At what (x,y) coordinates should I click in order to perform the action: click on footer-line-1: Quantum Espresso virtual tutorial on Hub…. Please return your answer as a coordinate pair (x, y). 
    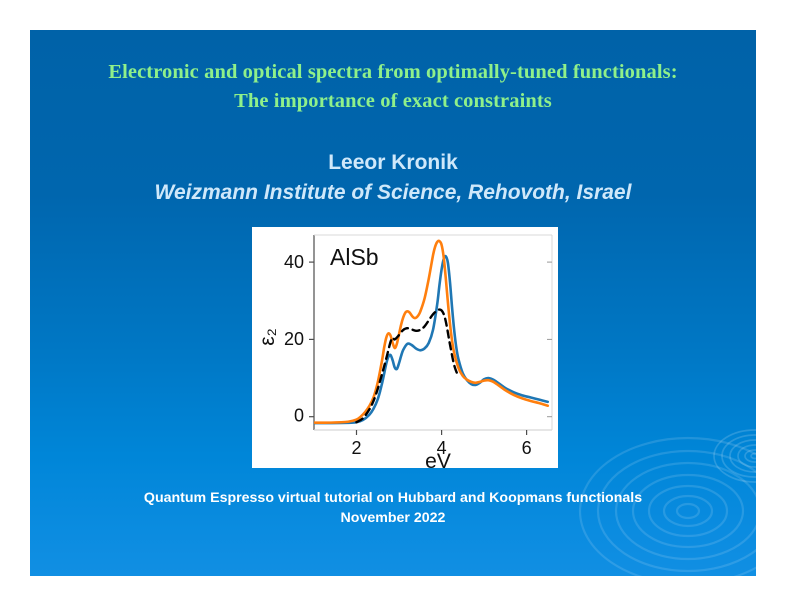
    Looking at the image, I should click on (393, 498).